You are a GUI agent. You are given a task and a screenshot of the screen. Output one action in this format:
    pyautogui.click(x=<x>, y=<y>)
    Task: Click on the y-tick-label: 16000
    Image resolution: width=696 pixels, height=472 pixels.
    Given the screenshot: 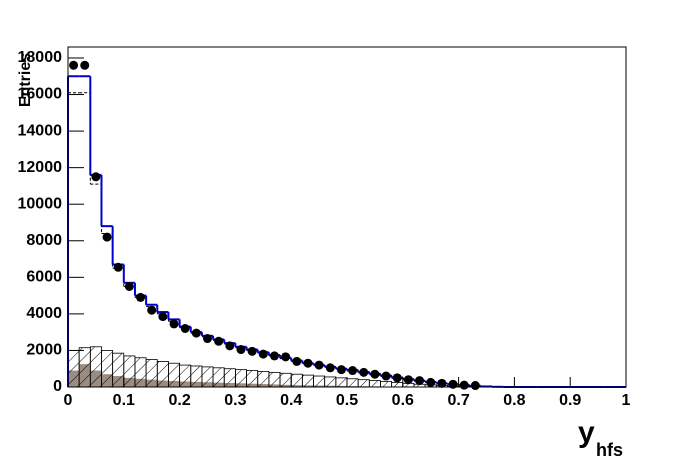 What is the action you would take?
    pyautogui.click(x=40, y=94)
    